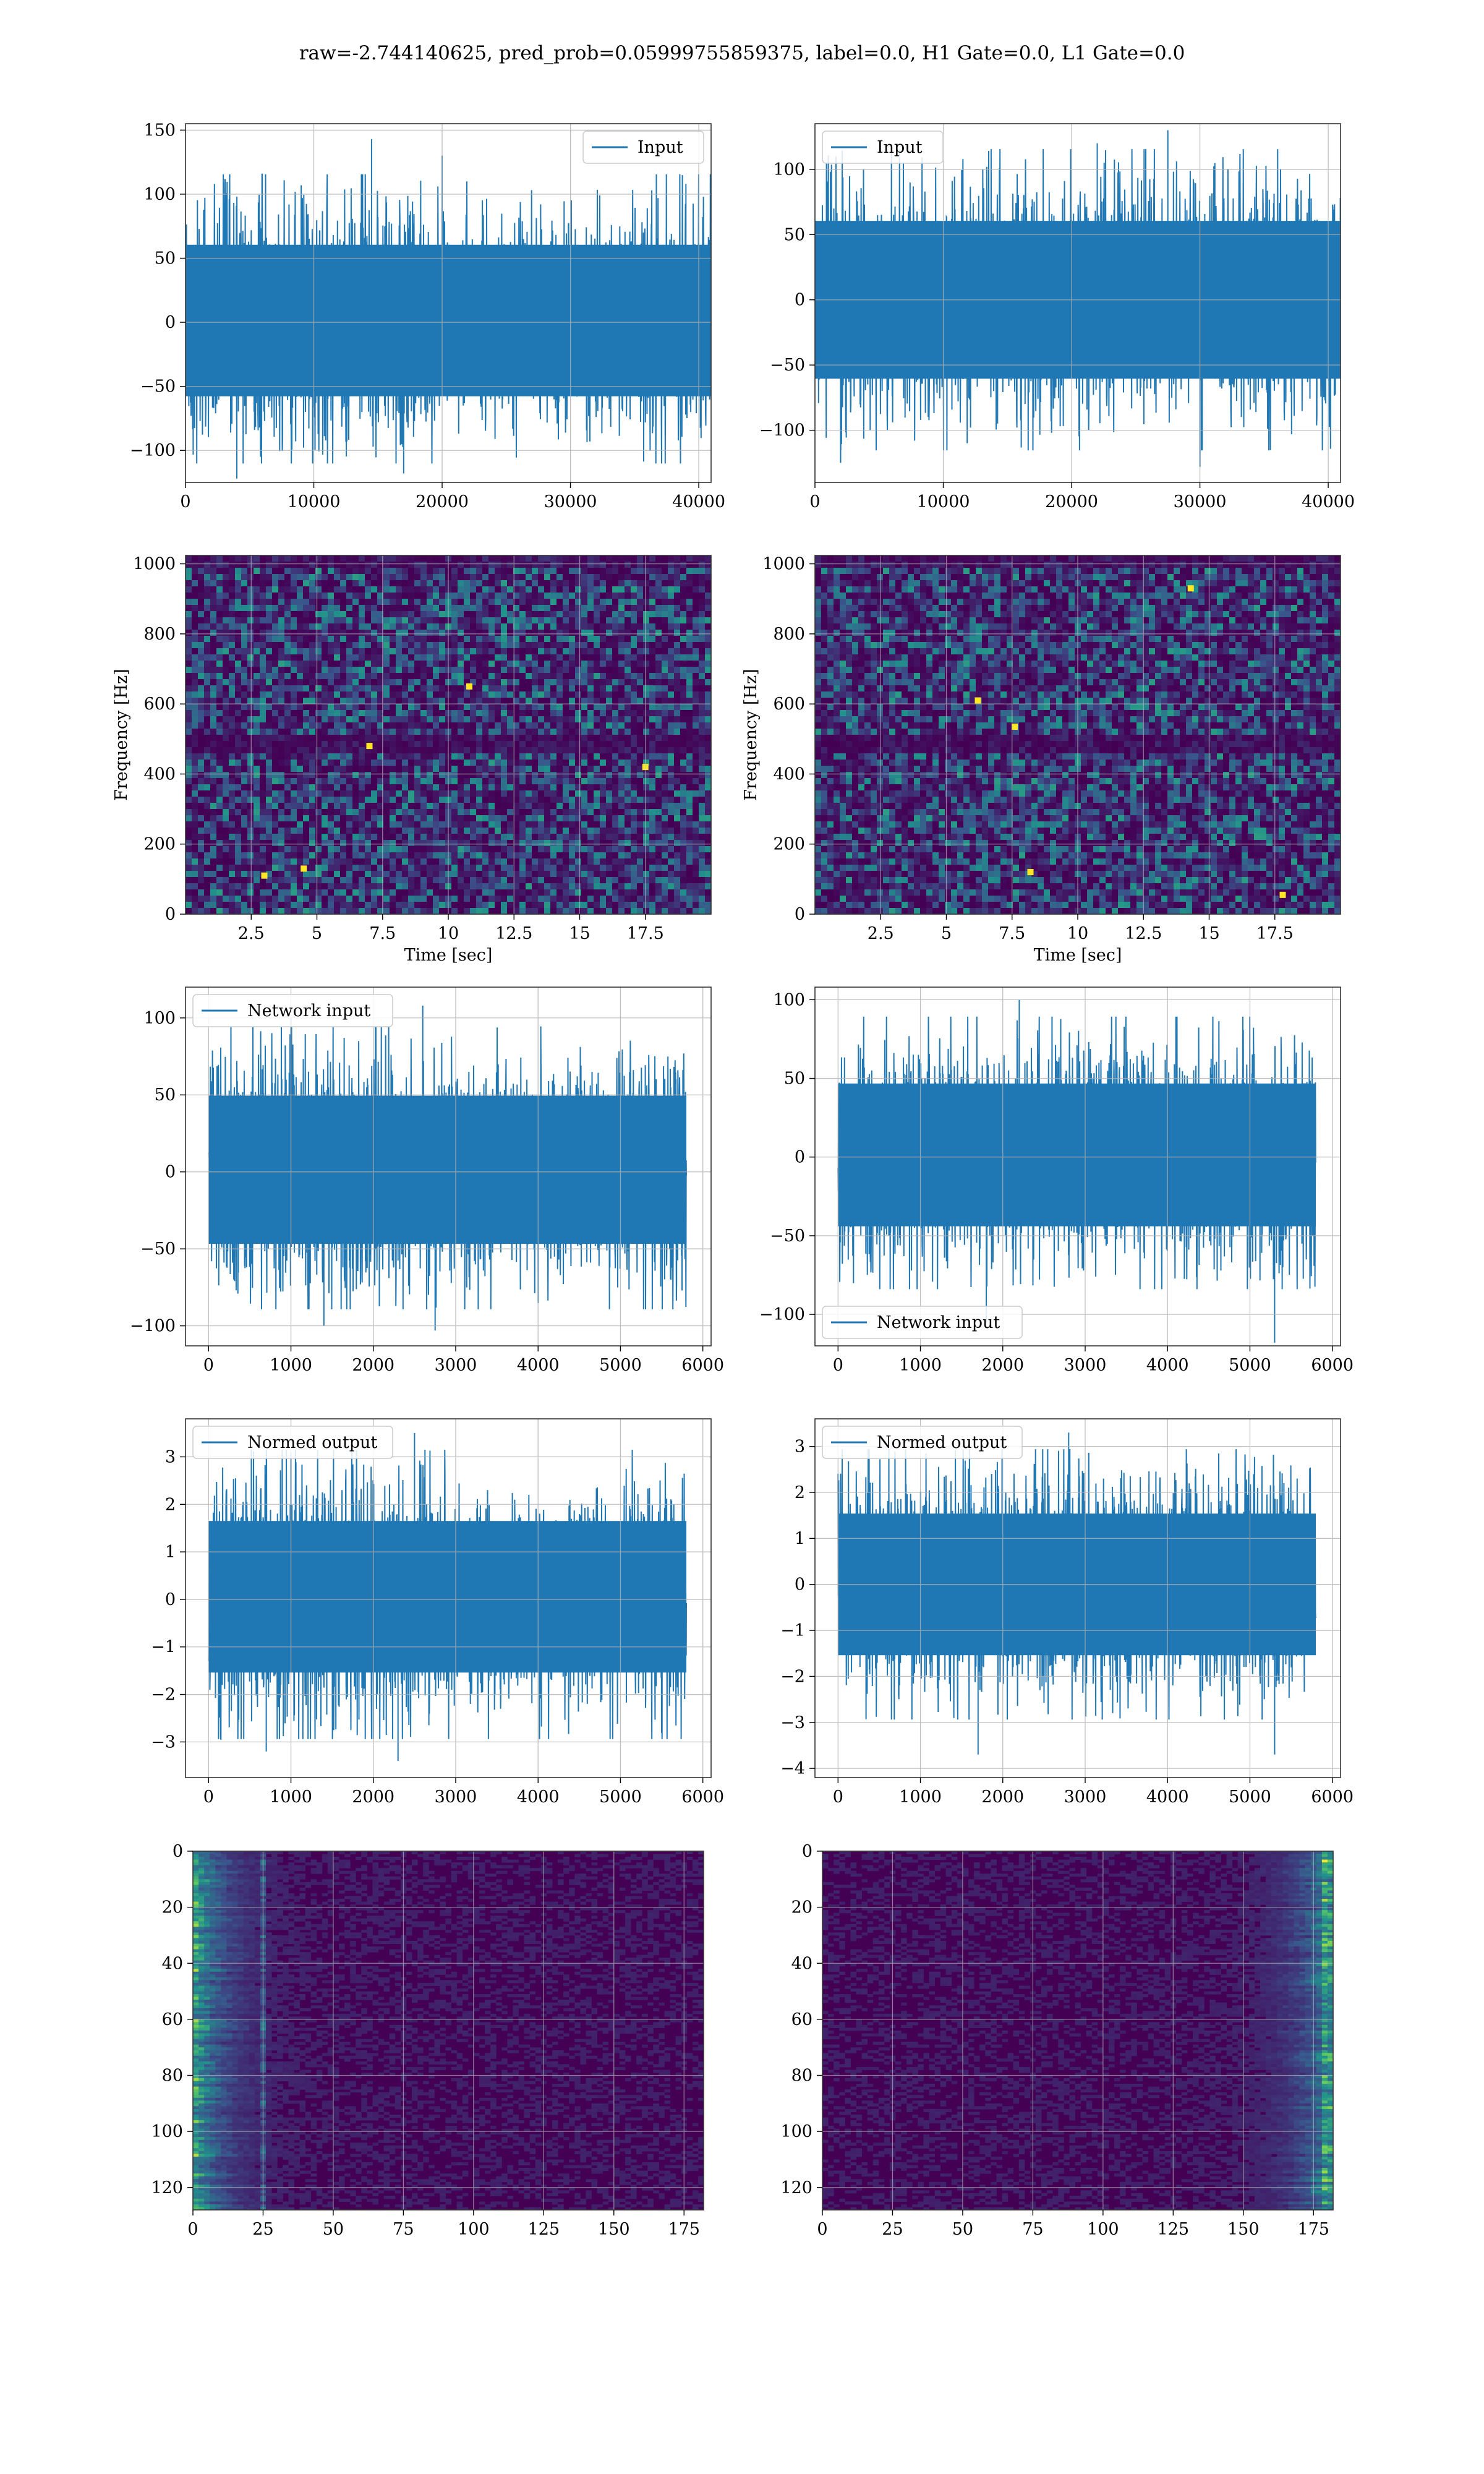 This screenshot has width=1484, height=2474. What do you see at coordinates (314, 501) in the screenshot?
I see `x-tick-label: 10000` at bounding box center [314, 501].